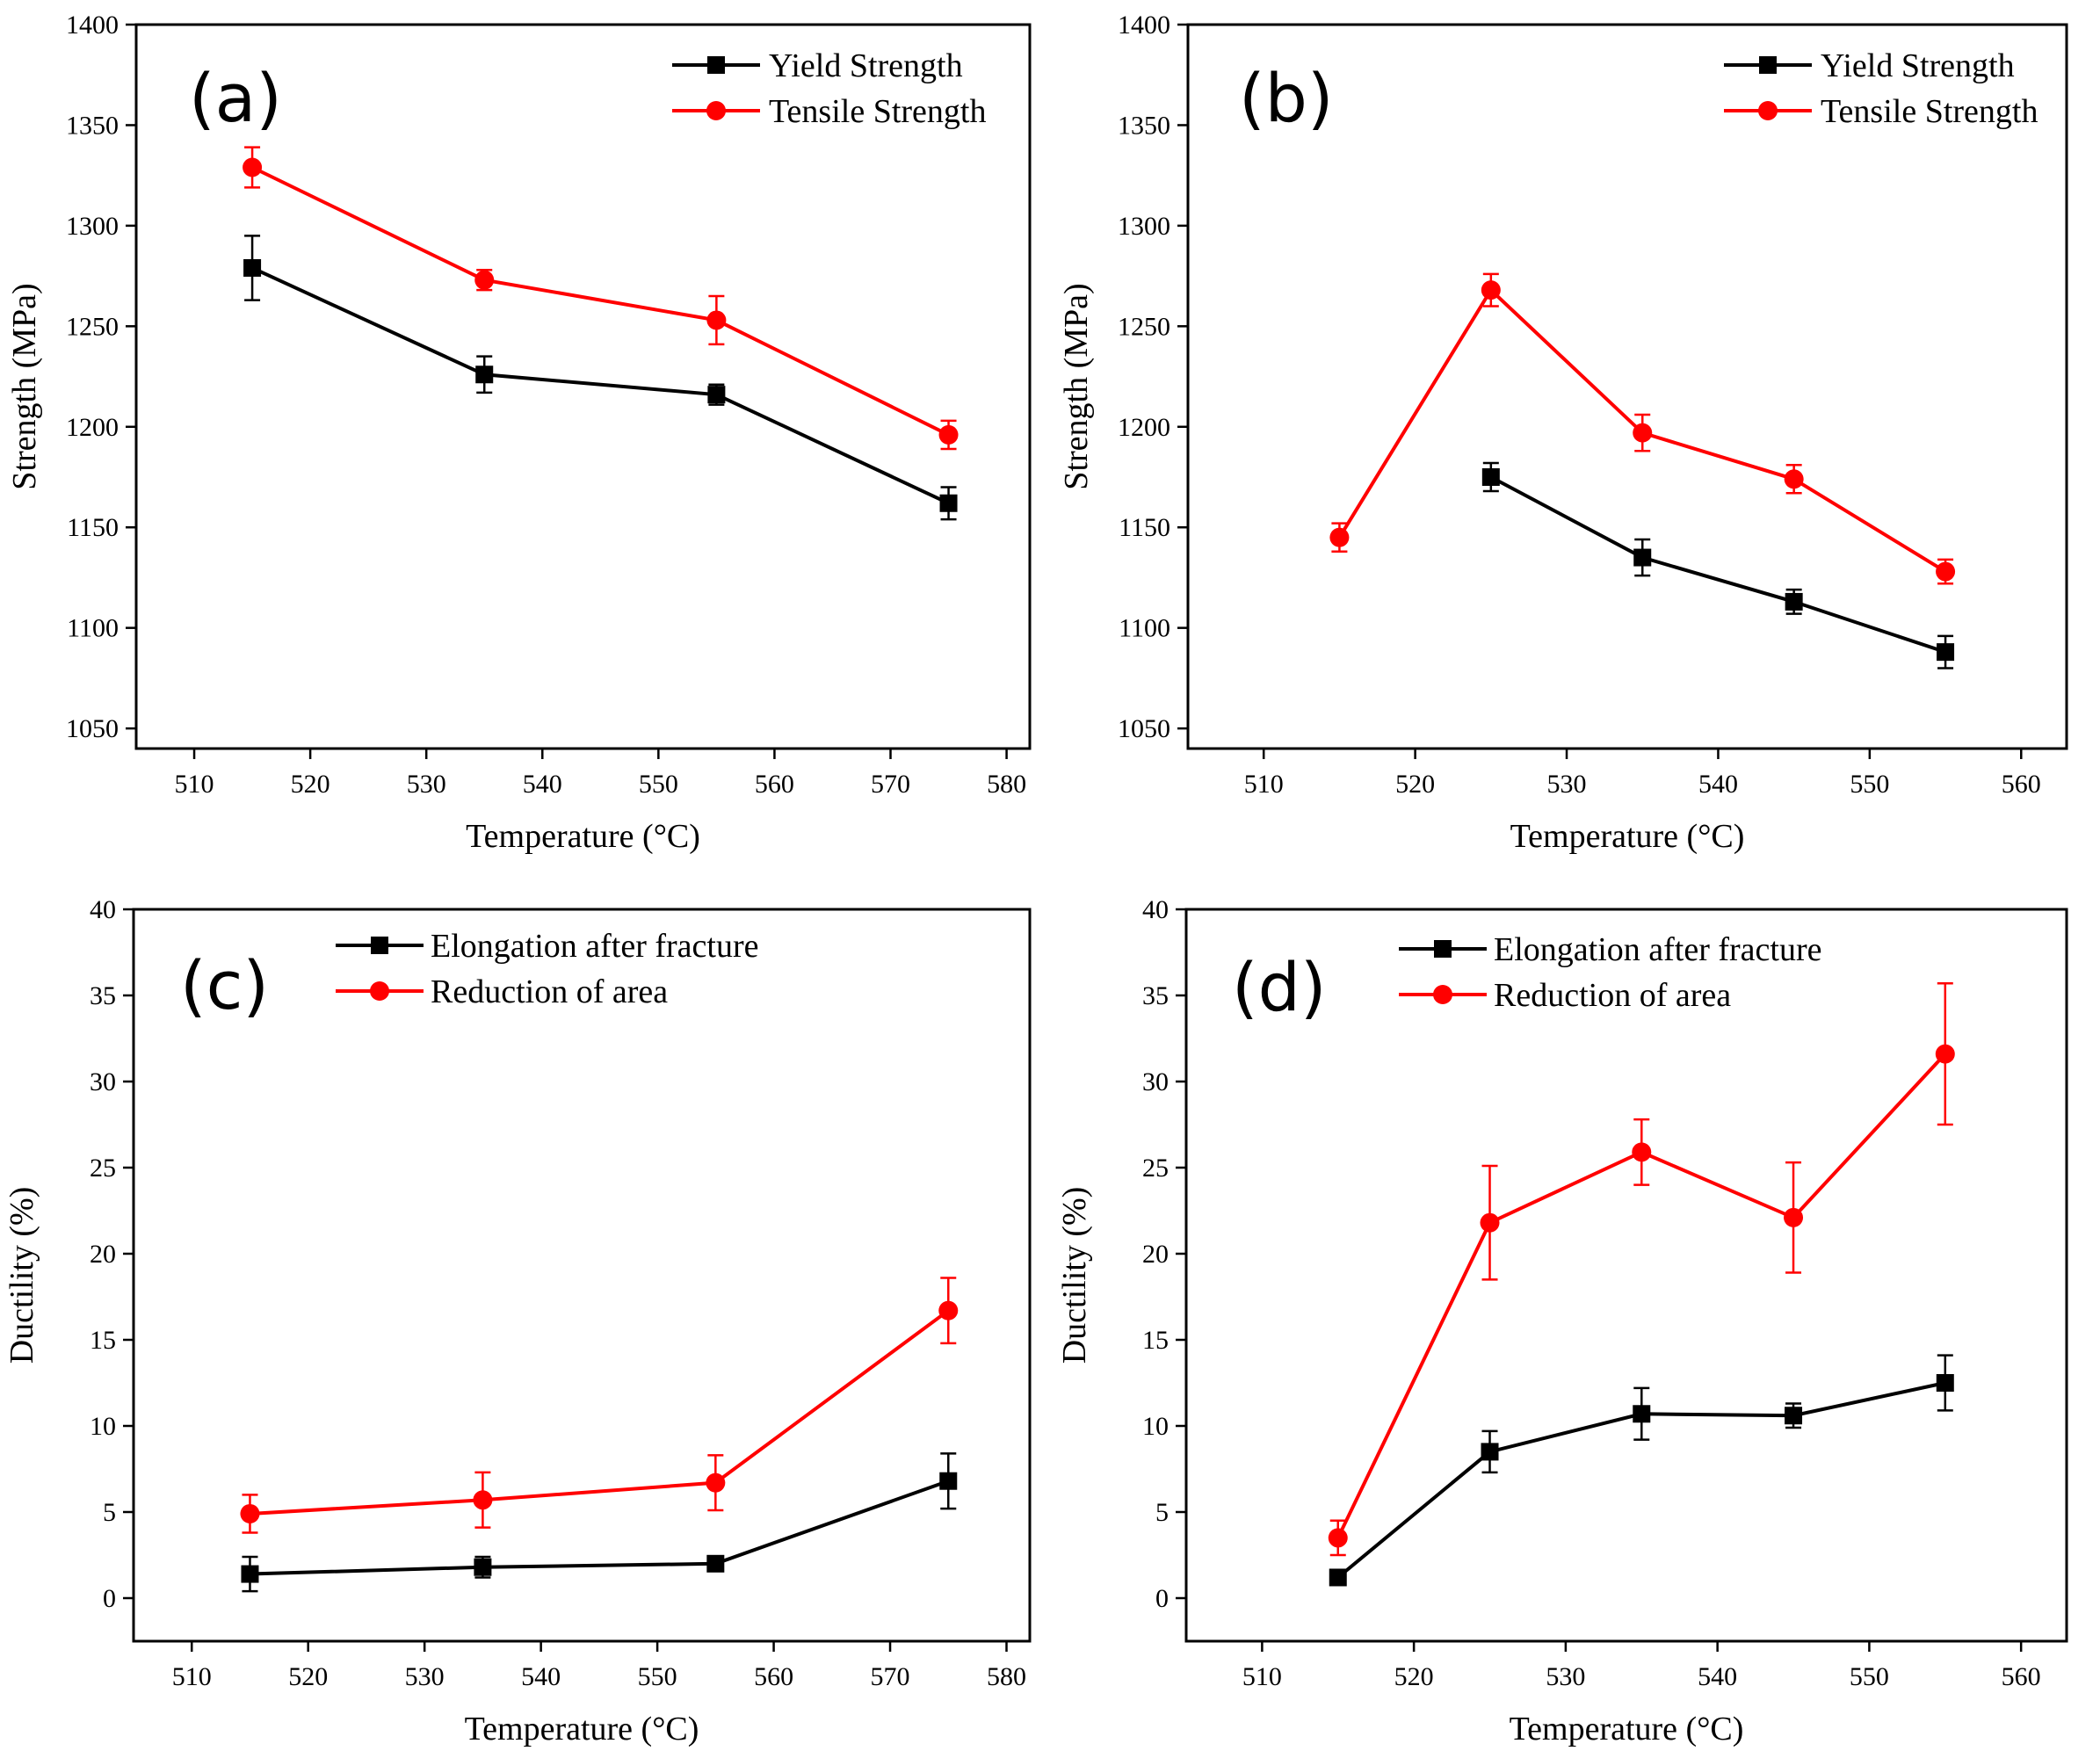  I want to click on y-tick-label: 35, so click(1155, 996).